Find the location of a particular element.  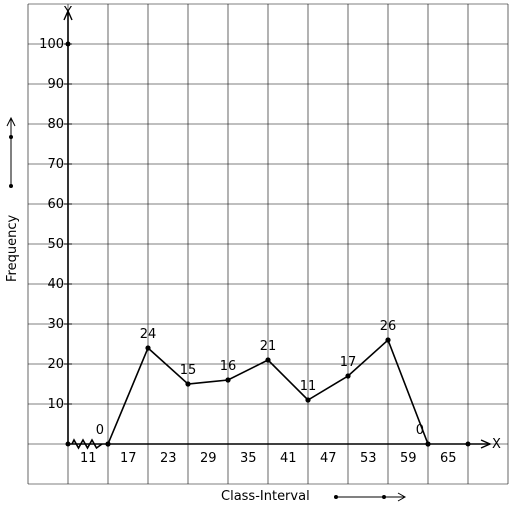

y-title-arrow-icon is located at coordinates (11, 152).